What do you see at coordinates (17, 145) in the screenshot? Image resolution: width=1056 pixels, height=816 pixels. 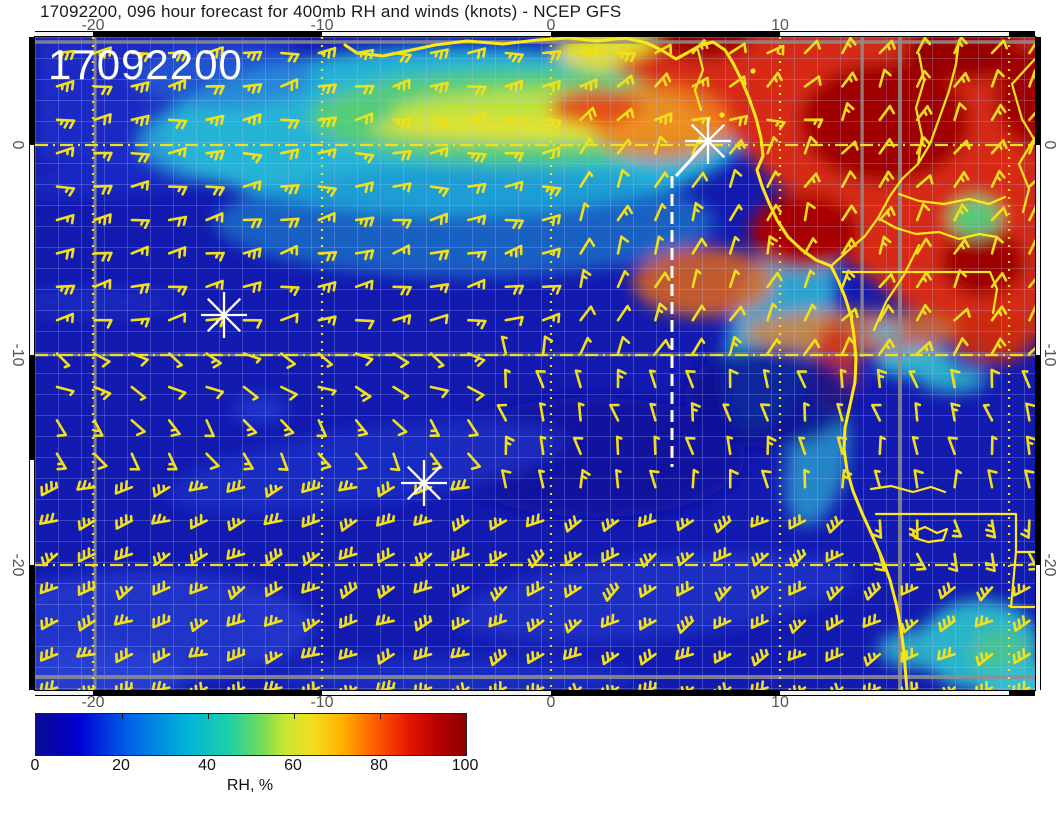 I see `left-axis-tick: 0` at bounding box center [17, 145].